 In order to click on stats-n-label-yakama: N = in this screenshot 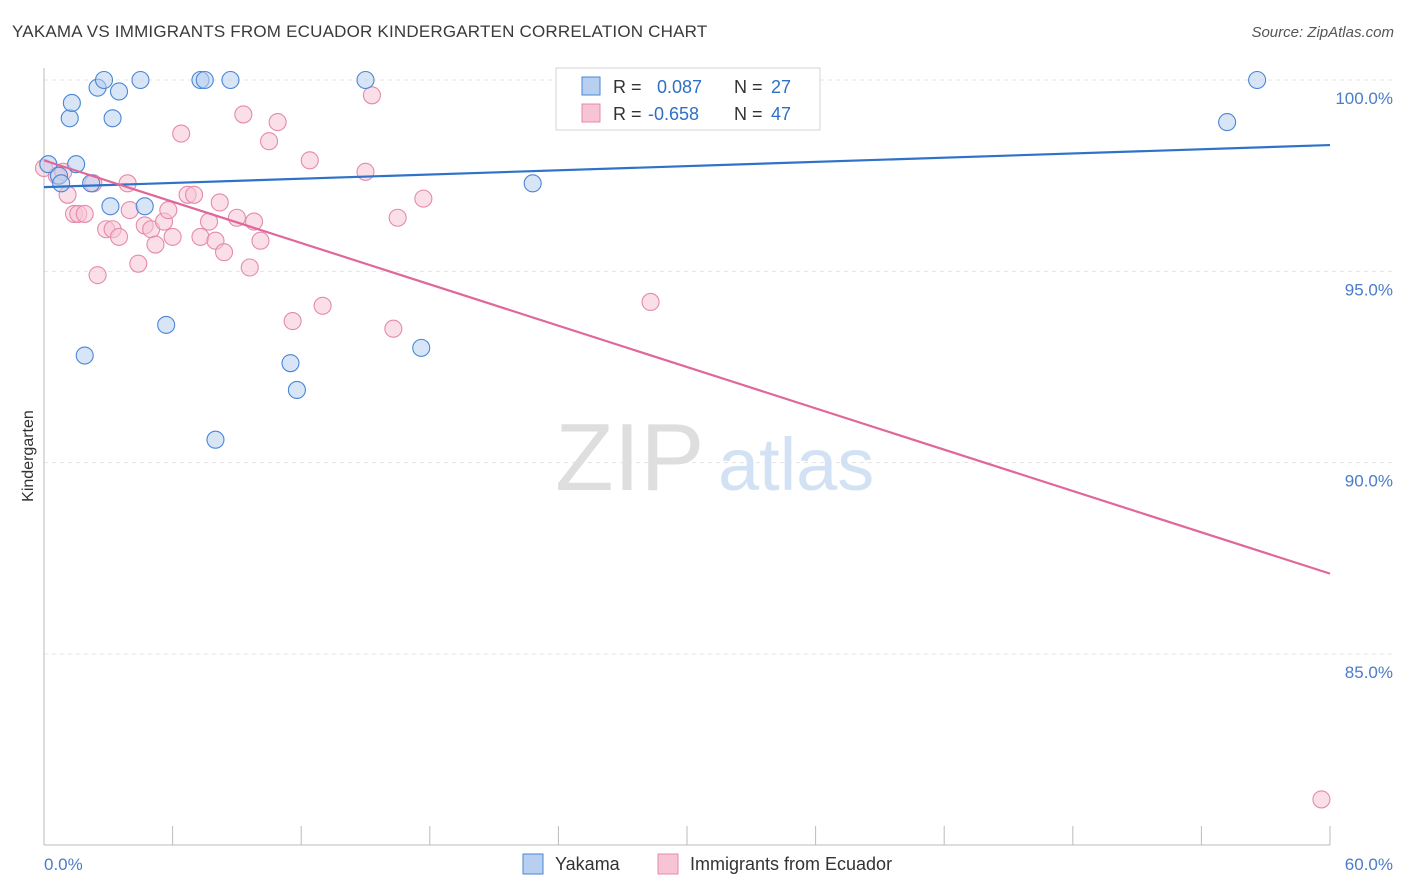, I will do `click(748, 87)`.